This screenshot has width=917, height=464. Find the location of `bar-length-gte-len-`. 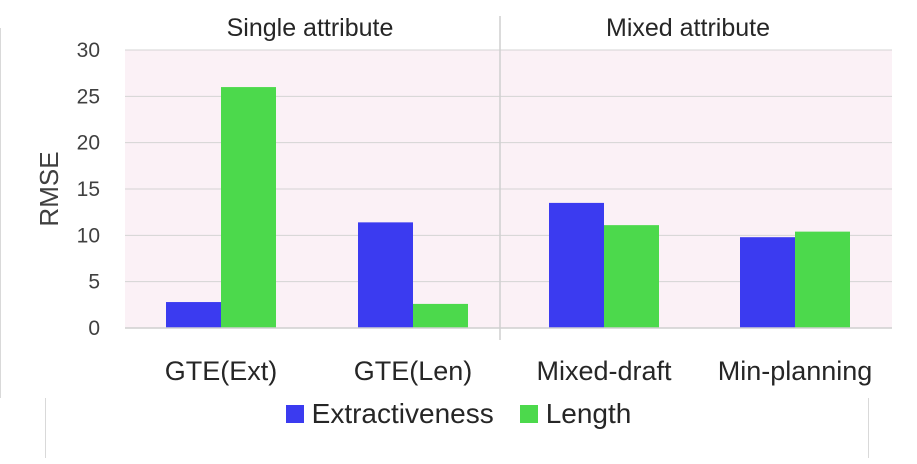

bar-length-gte-len- is located at coordinates (440, 315).